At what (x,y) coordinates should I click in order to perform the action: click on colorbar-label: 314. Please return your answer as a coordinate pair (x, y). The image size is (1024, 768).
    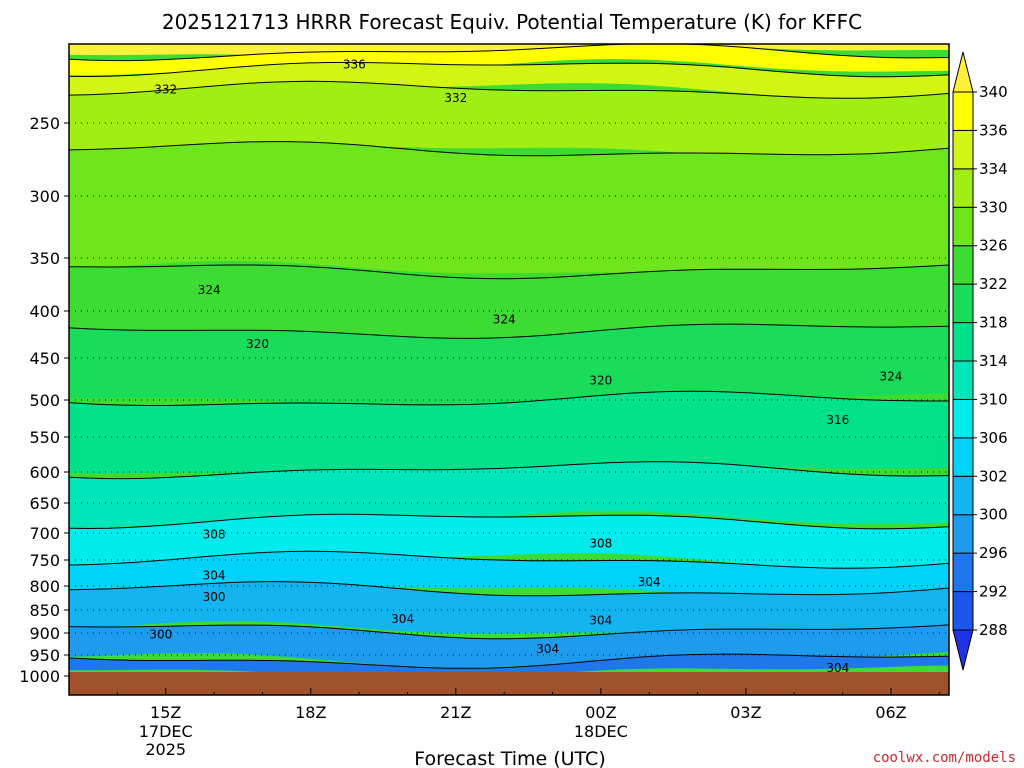
    Looking at the image, I should click on (993, 361).